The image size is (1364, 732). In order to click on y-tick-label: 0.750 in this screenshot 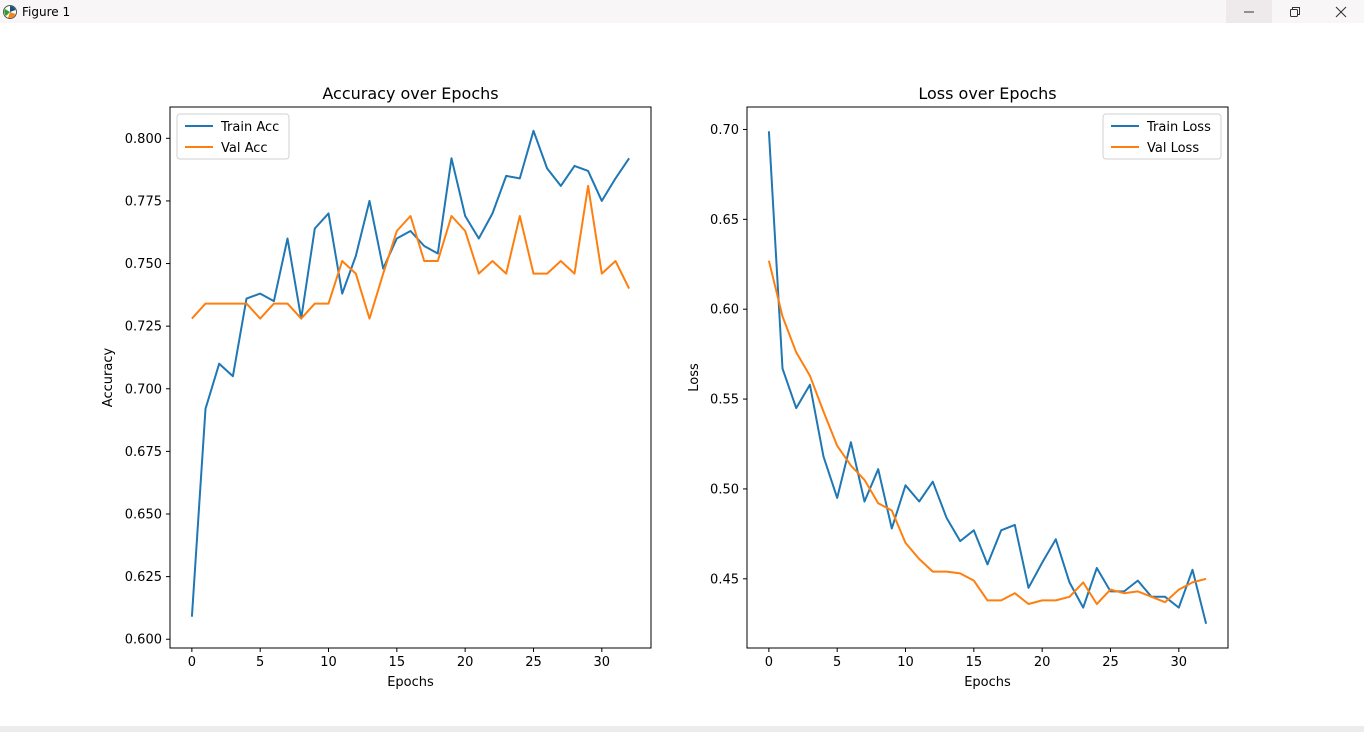, I will do `click(143, 264)`.